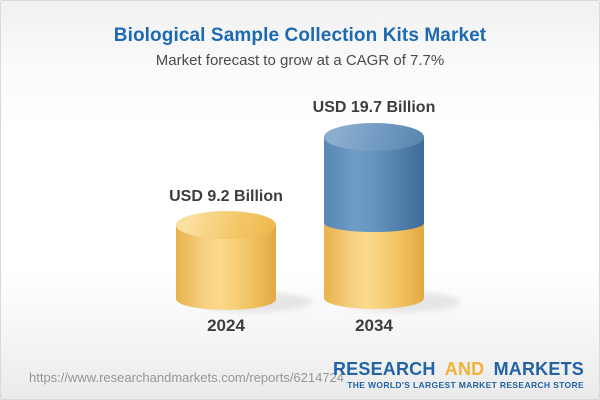  I want to click on bar-2034-segment-yellow, so click(374, 266).